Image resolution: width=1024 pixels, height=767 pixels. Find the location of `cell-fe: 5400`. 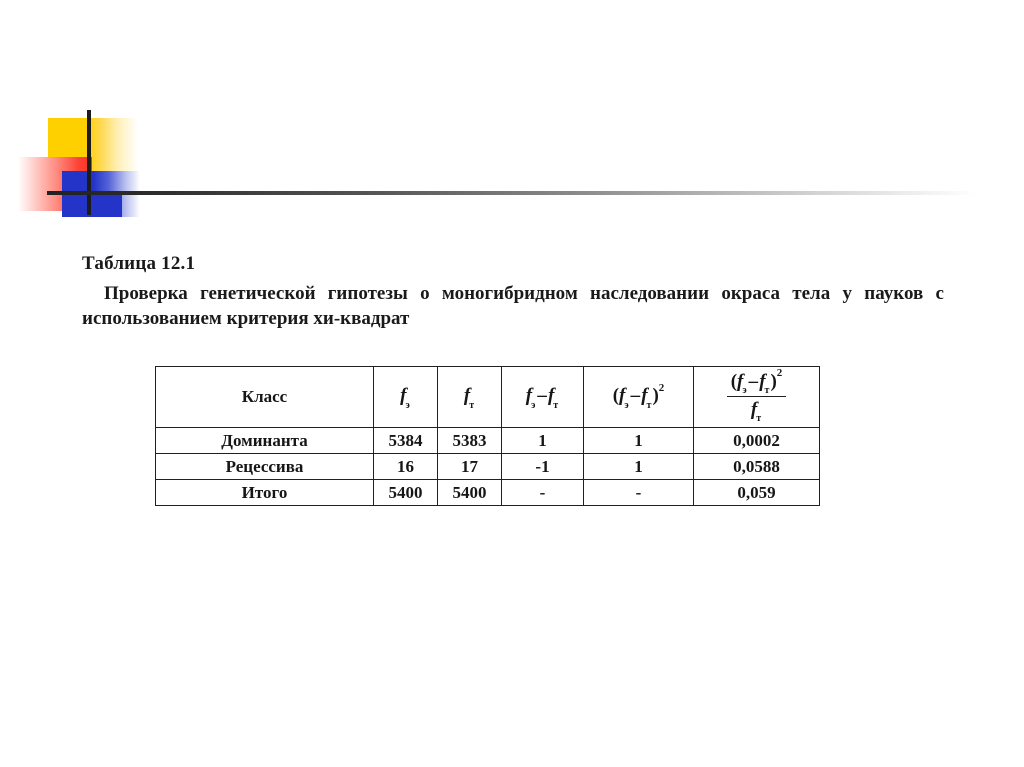

cell-fe: 5400 is located at coordinates (405, 492).